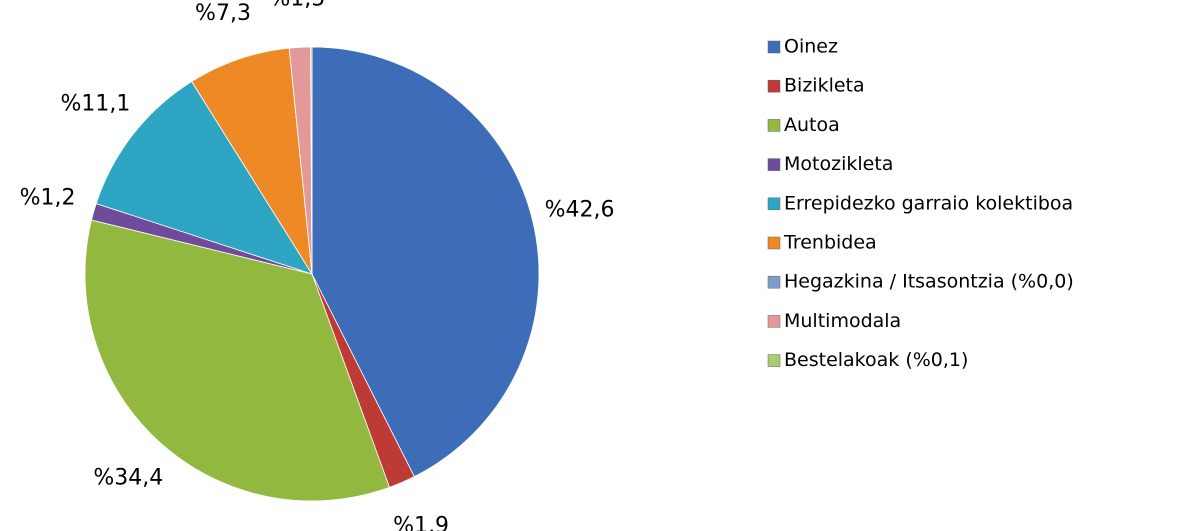 This screenshot has width=1178, height=531. What do you see at coordinates (421, 522) in the screenshot?
I see `data-label: %1,9` at bounding box center [421, 522].